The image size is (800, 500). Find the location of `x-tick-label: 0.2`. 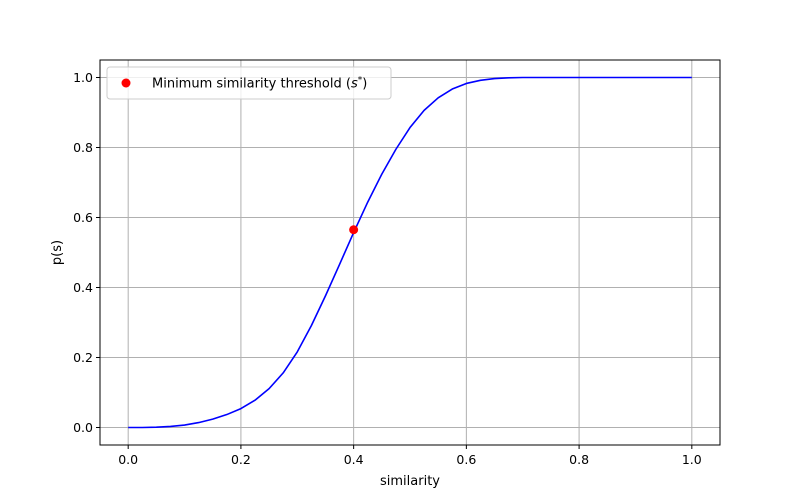

x-tick-label: 0.2 is located at coordinates (241, 459).